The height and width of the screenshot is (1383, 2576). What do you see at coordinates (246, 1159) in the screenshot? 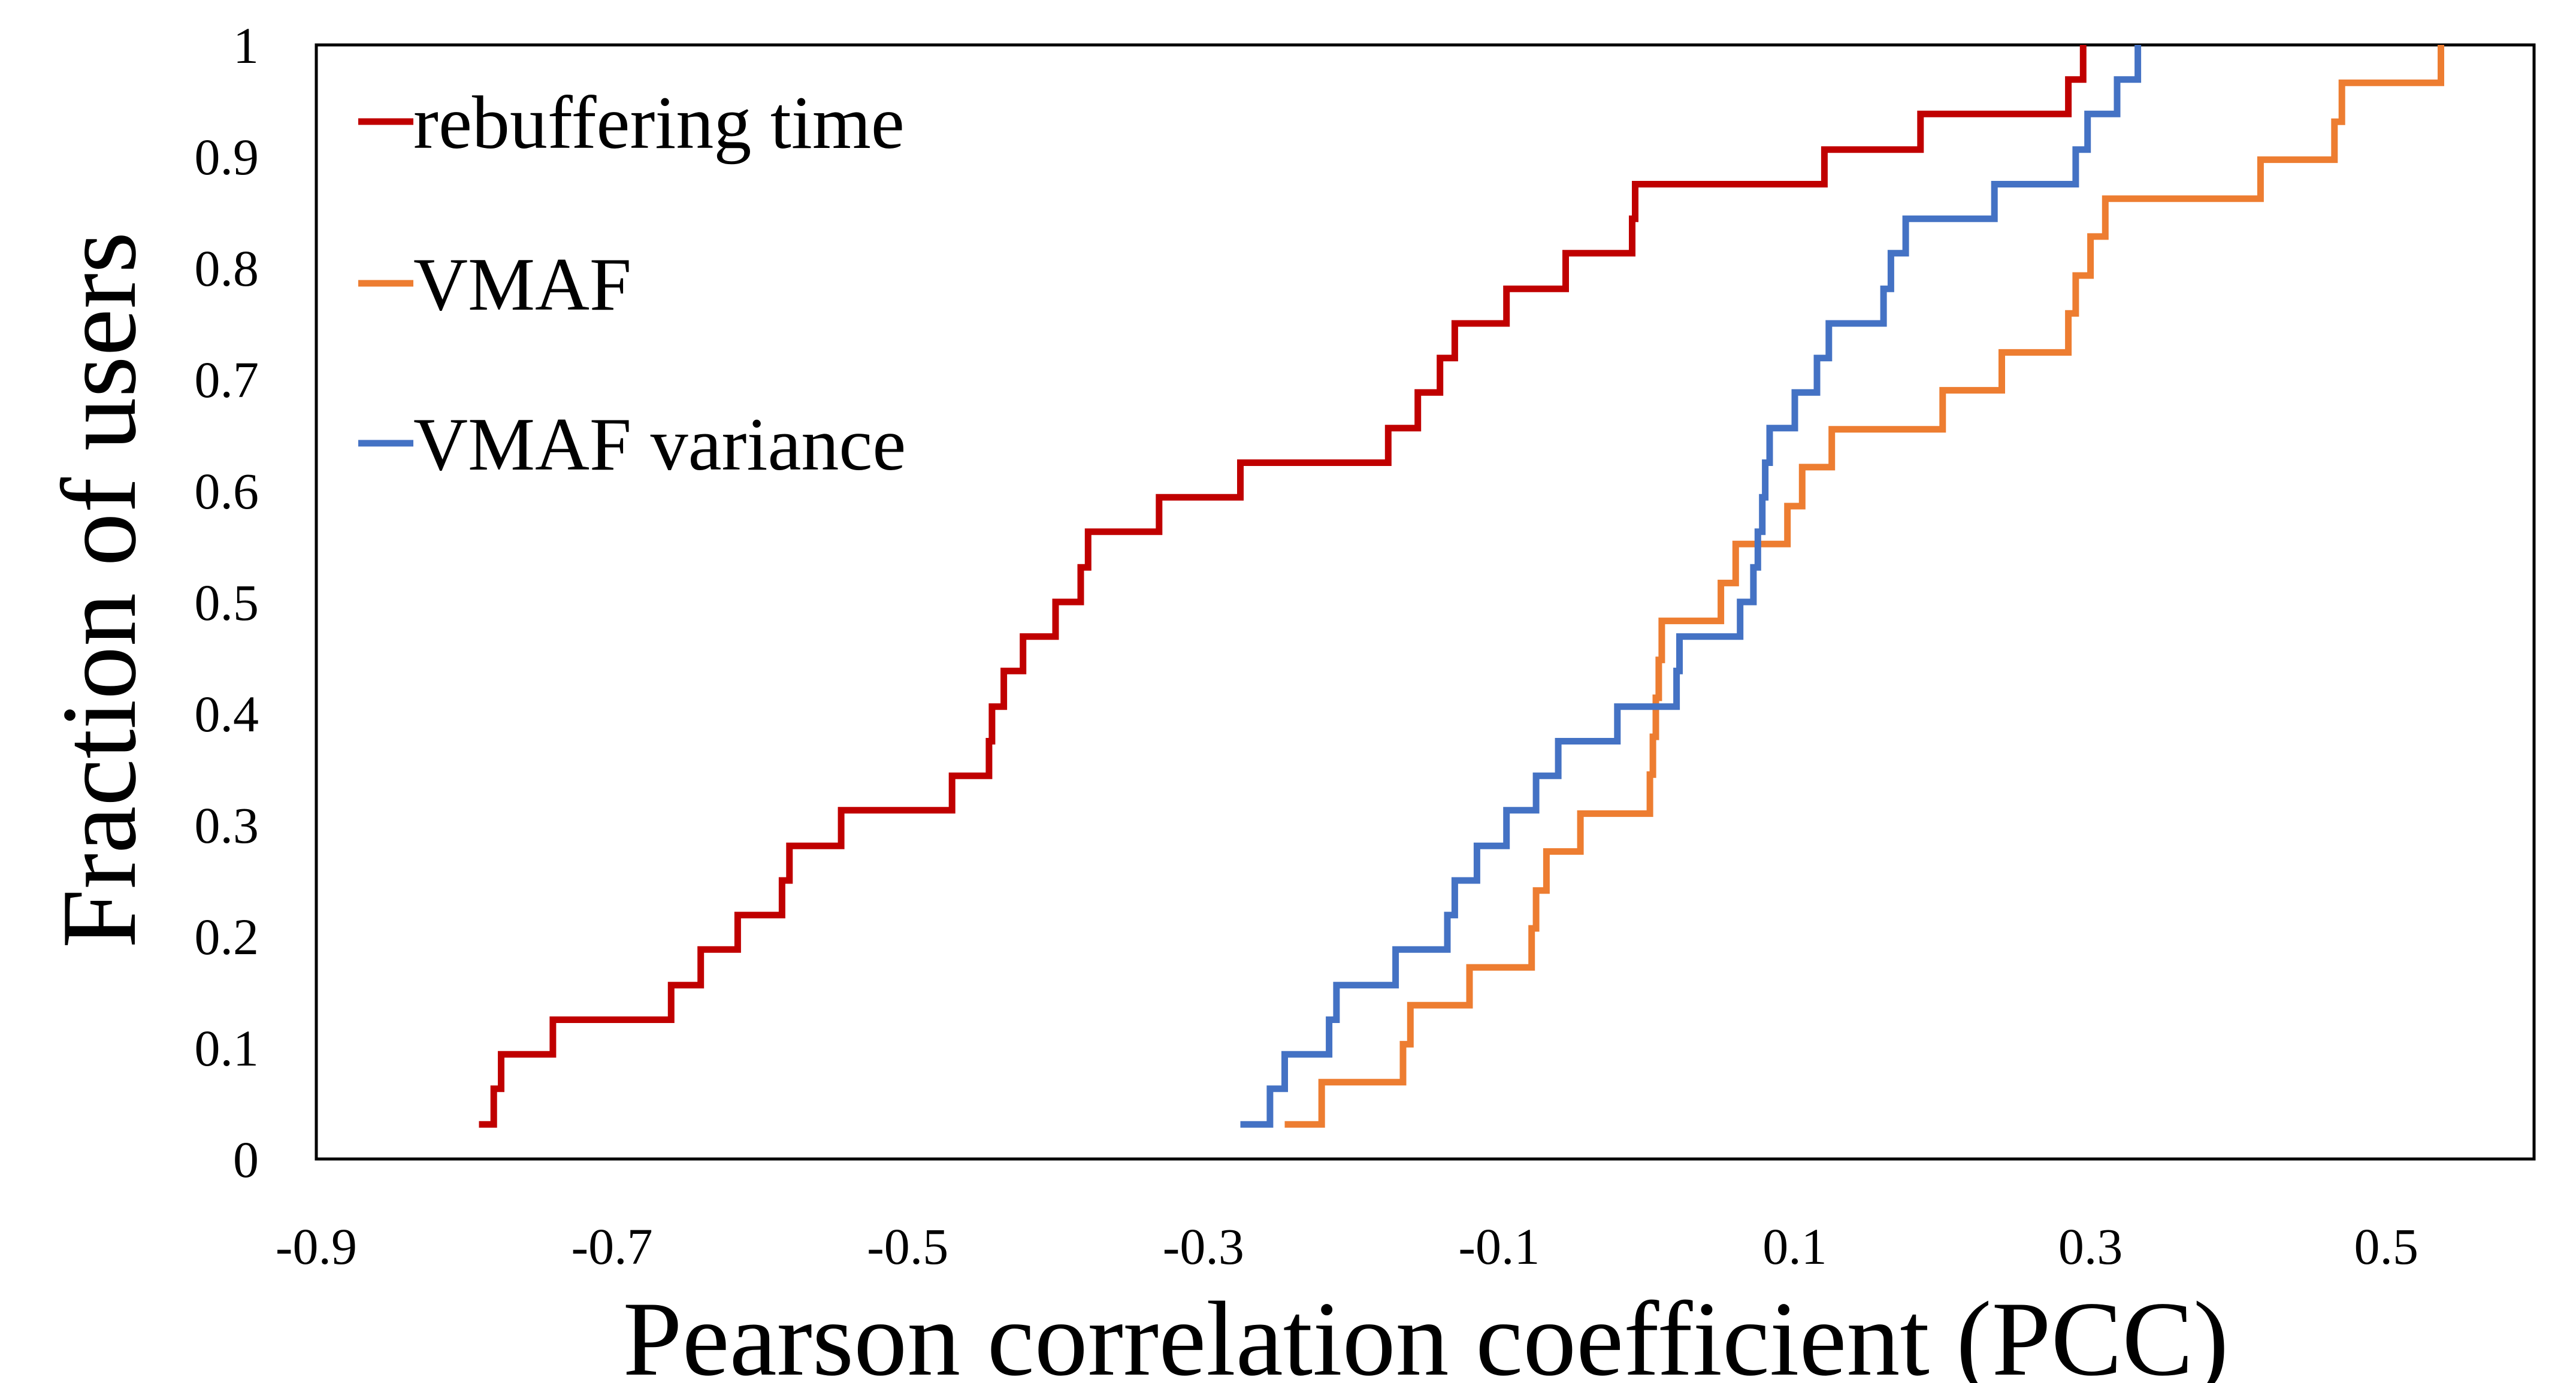
I see `y-tick-label: 0` at bounding box center [246, 1159].